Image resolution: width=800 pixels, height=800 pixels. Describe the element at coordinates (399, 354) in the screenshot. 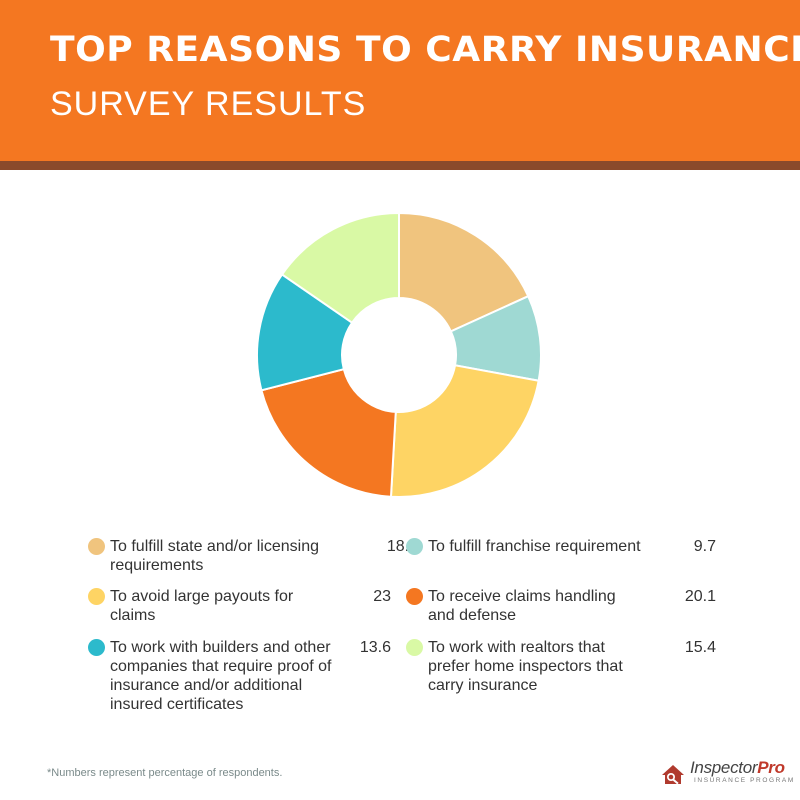

I see `donut-chart` at that location.